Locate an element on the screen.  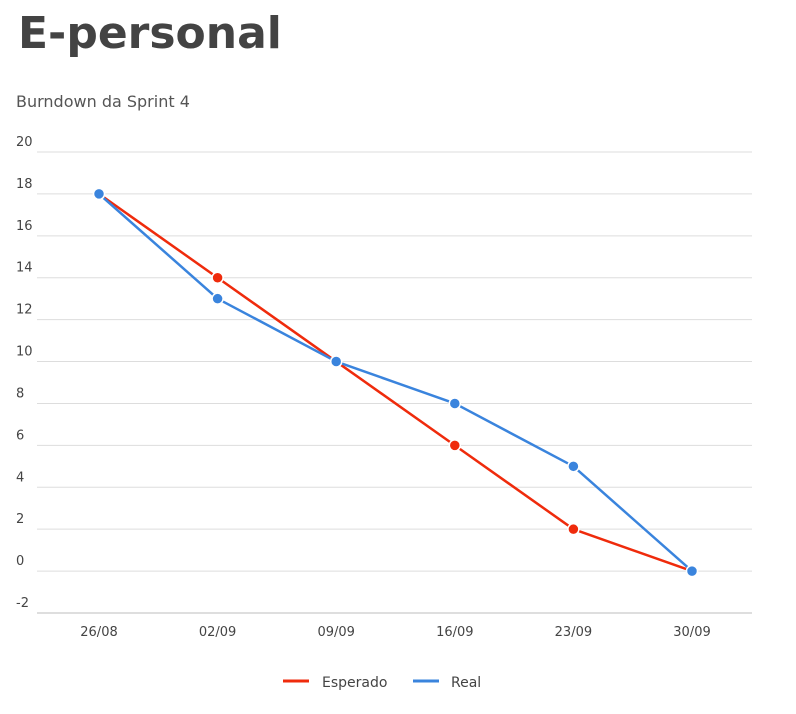
chart-title: Burndown da Sprint 4 is located at coordinates (103, 101).